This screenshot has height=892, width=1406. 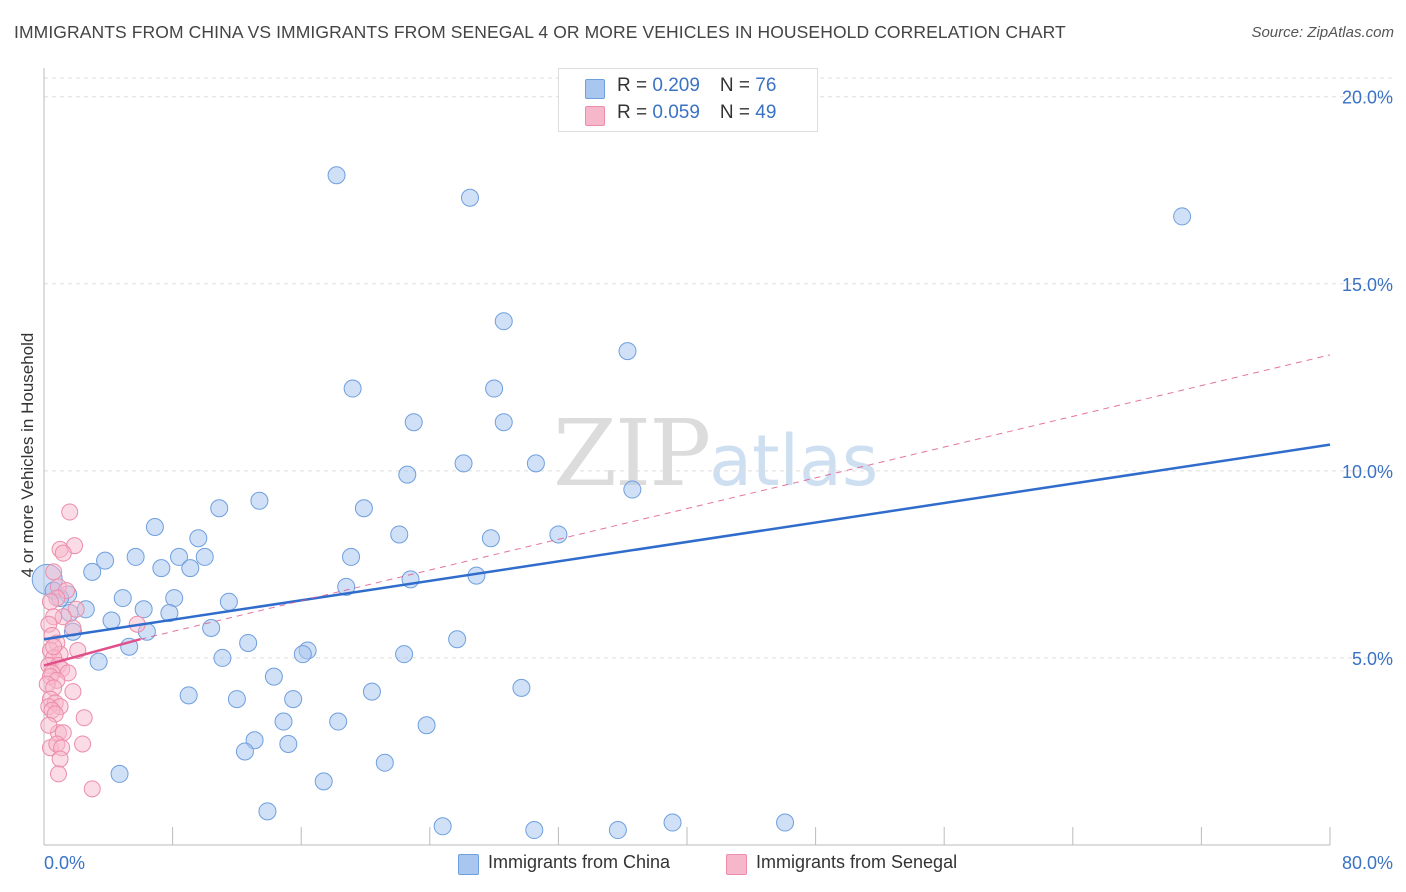 What do you see at coordinates (1367, 285) in the screenshot?
I see `y-tick-label: 15.0%` at bounding box center [1367, 285].